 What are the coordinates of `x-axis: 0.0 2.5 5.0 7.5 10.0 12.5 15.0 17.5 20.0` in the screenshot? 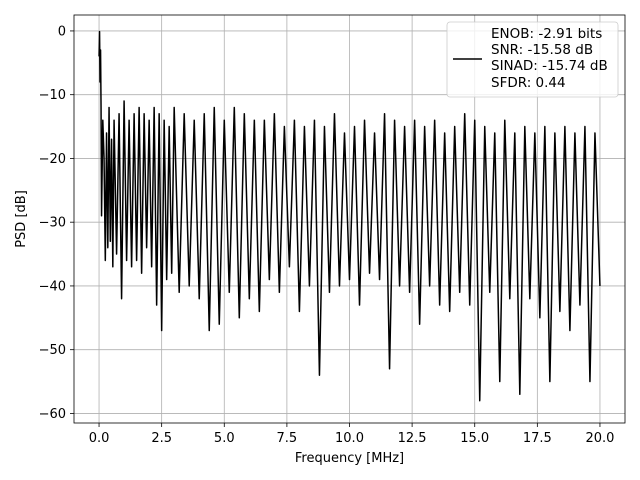 It's located at (351, 434).